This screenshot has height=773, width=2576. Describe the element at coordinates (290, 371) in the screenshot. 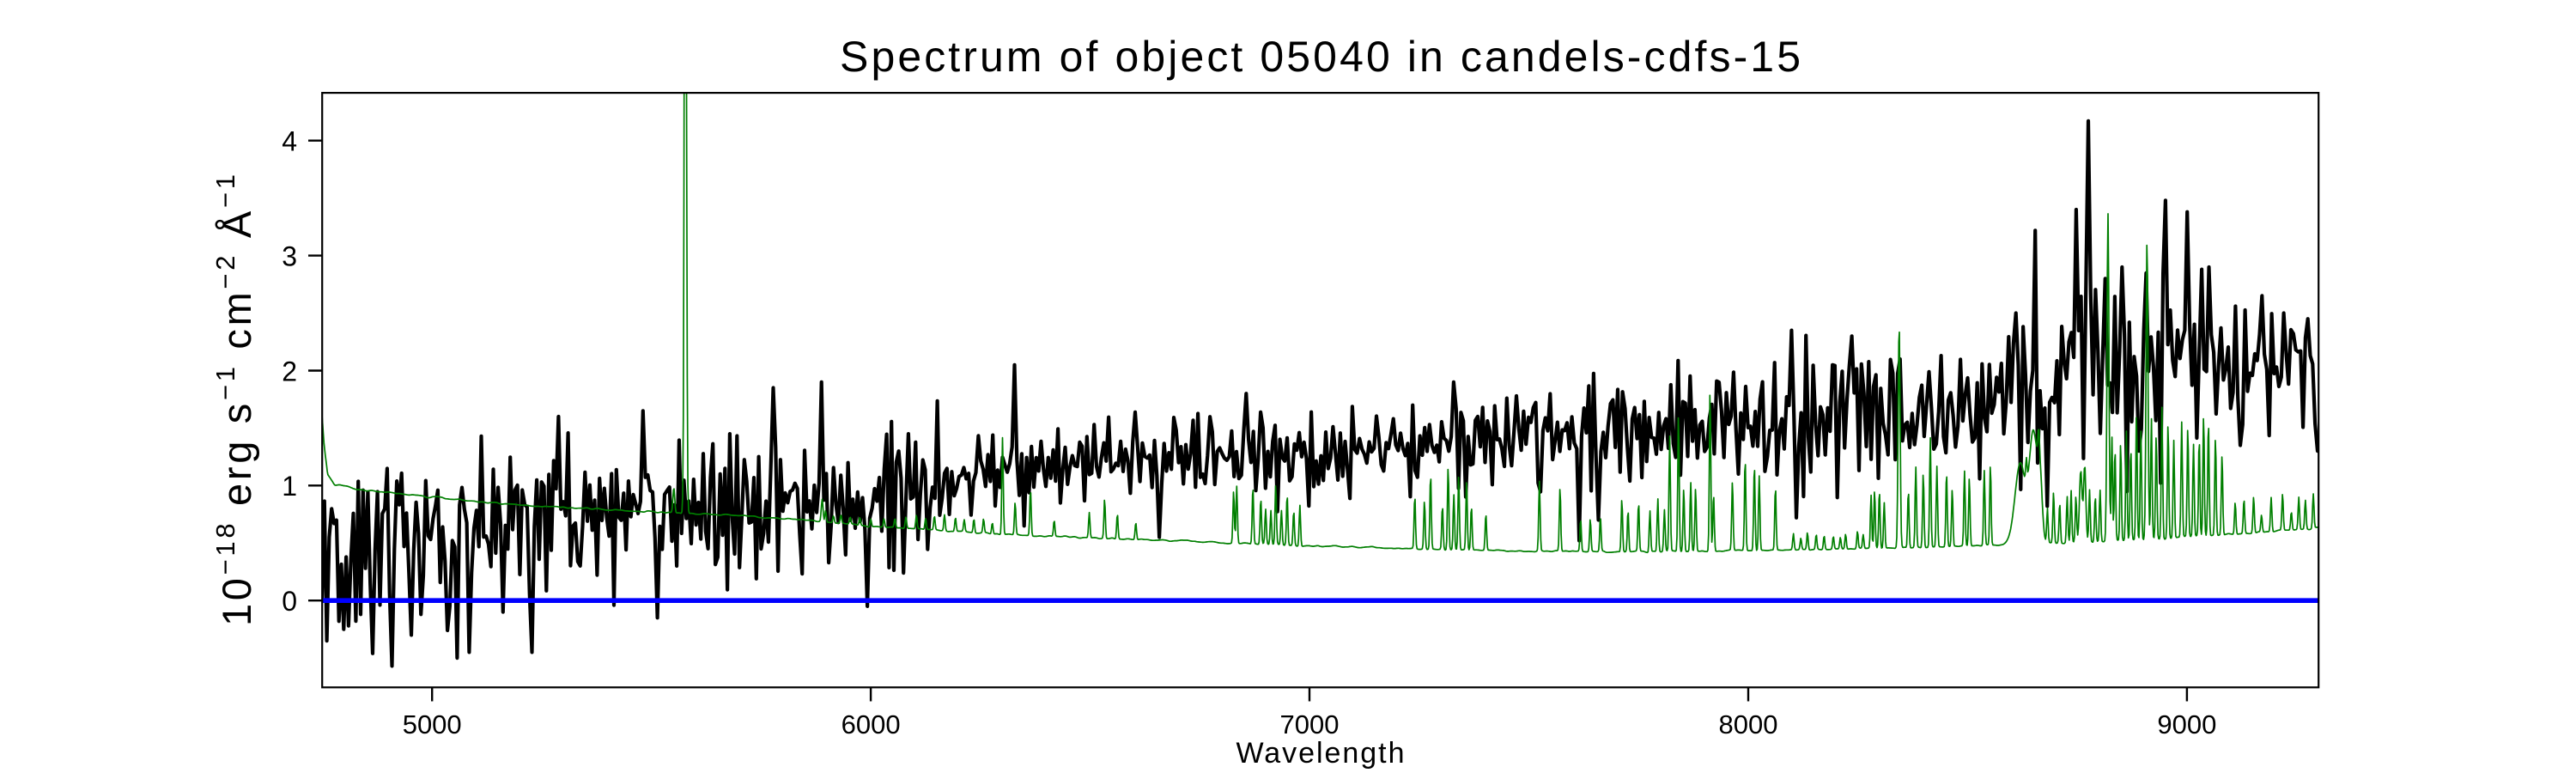

I see `svg-text: 2` at that location.